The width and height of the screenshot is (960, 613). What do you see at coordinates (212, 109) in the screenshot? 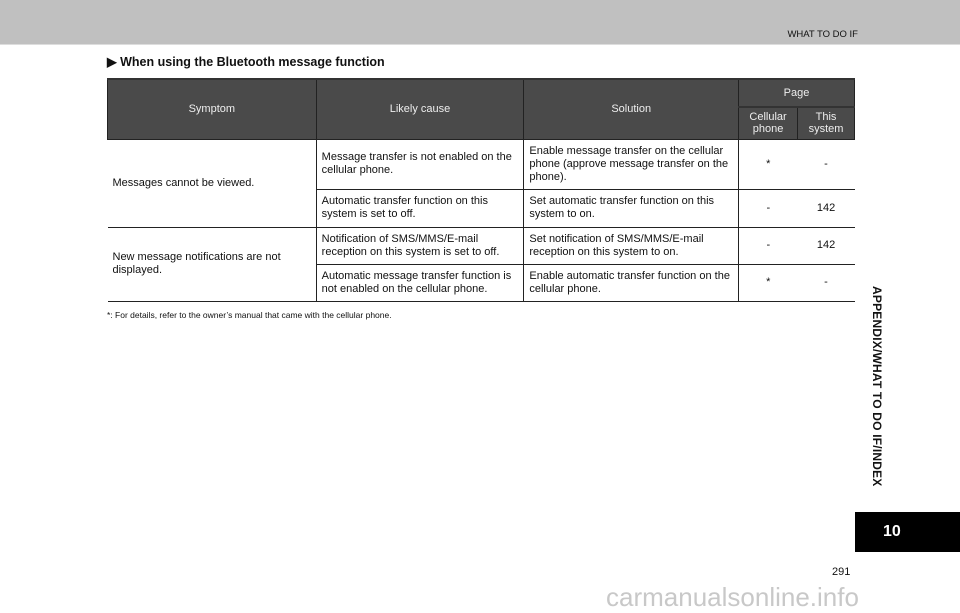
I see `header-symptom: Symptom` at bounding box center [212, 109].